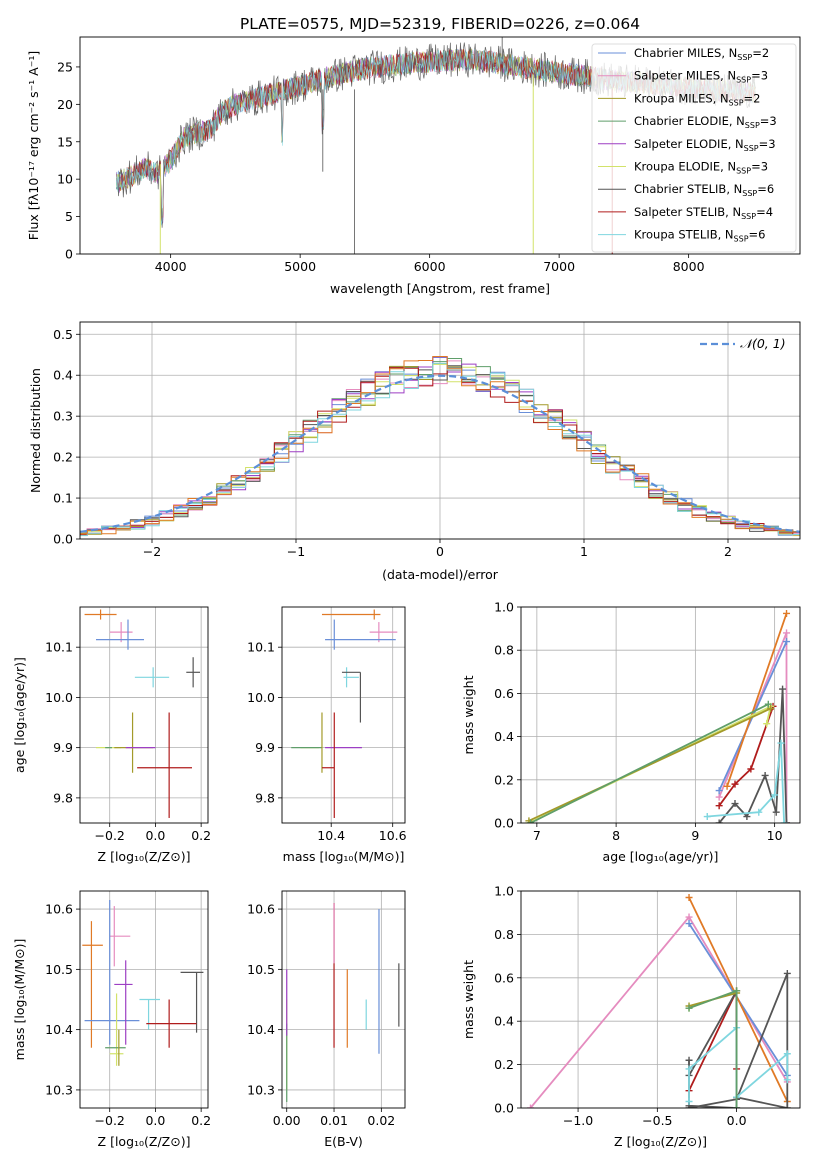 This screenshot has width=819, height=1170. I want to click on x-axis-label: mass [log₁₀(M/M⊙)], so click(344, 856).